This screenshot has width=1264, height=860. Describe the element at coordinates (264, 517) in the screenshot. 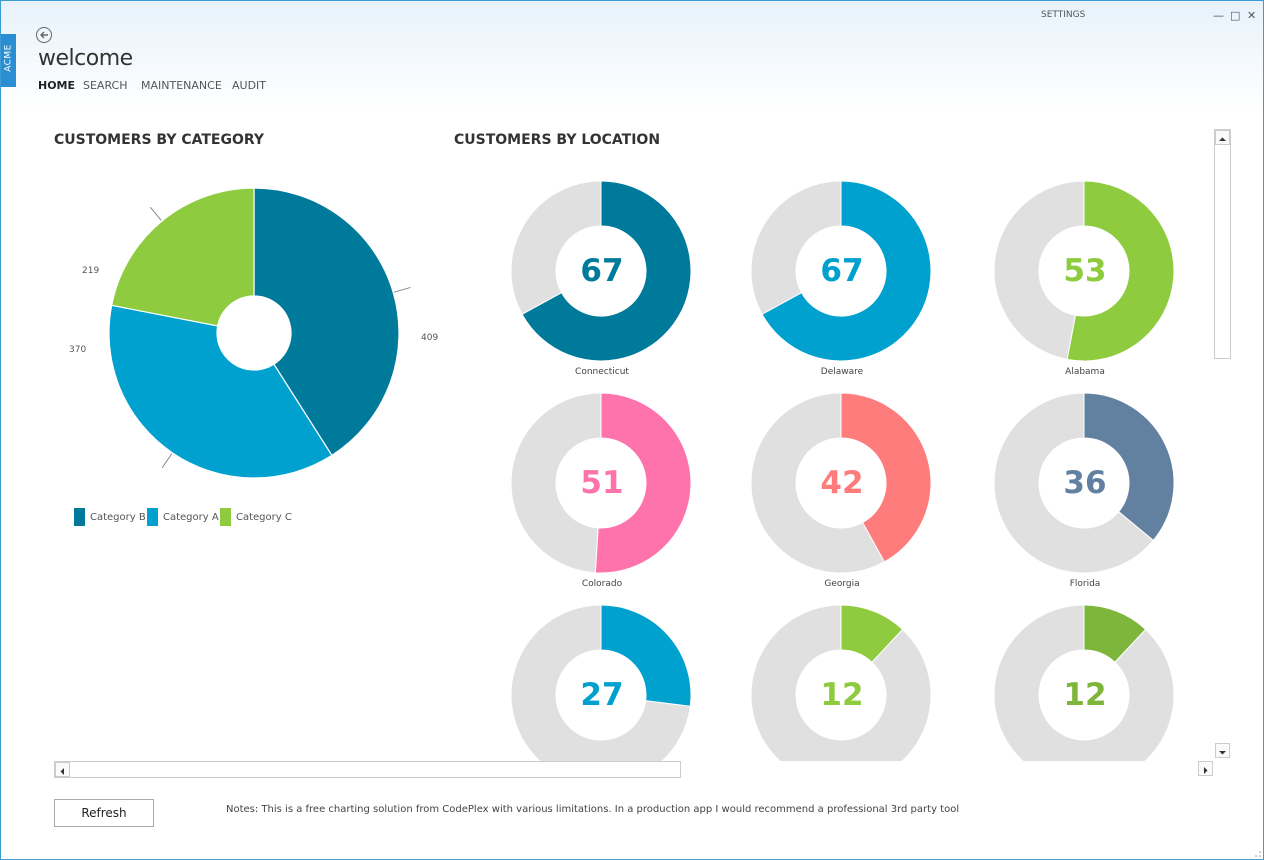

I see `legend-label: Category C` at that location.